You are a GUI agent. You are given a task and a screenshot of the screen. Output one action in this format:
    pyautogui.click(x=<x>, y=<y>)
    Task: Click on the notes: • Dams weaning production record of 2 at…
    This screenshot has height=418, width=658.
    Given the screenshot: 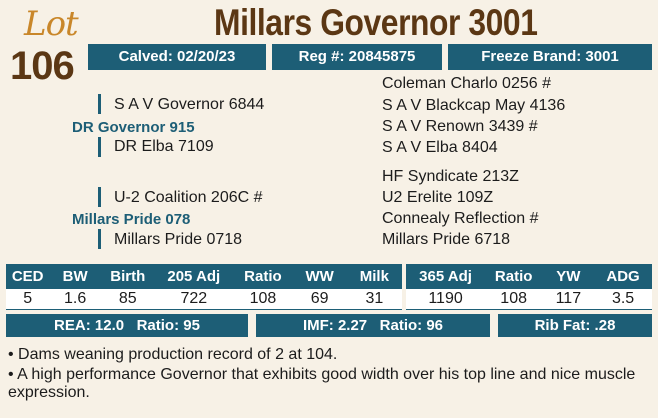 What is the action you would take?
    pyautogui.click(x=328, y=375)
    